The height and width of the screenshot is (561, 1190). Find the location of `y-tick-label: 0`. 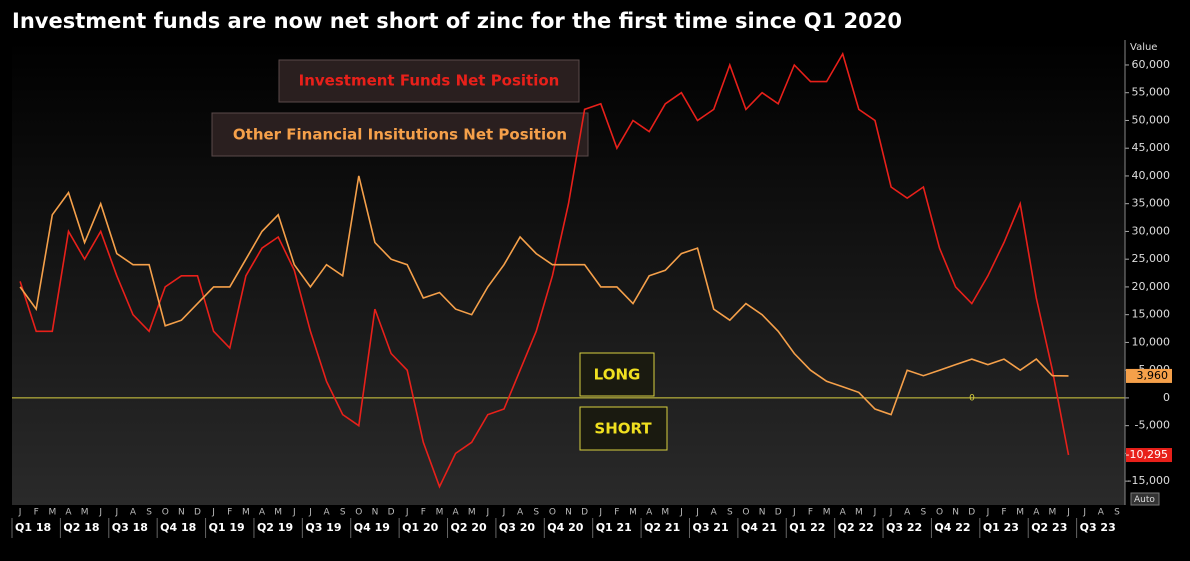

y-tick-label: 0 is located at coordinates (1166, 397).